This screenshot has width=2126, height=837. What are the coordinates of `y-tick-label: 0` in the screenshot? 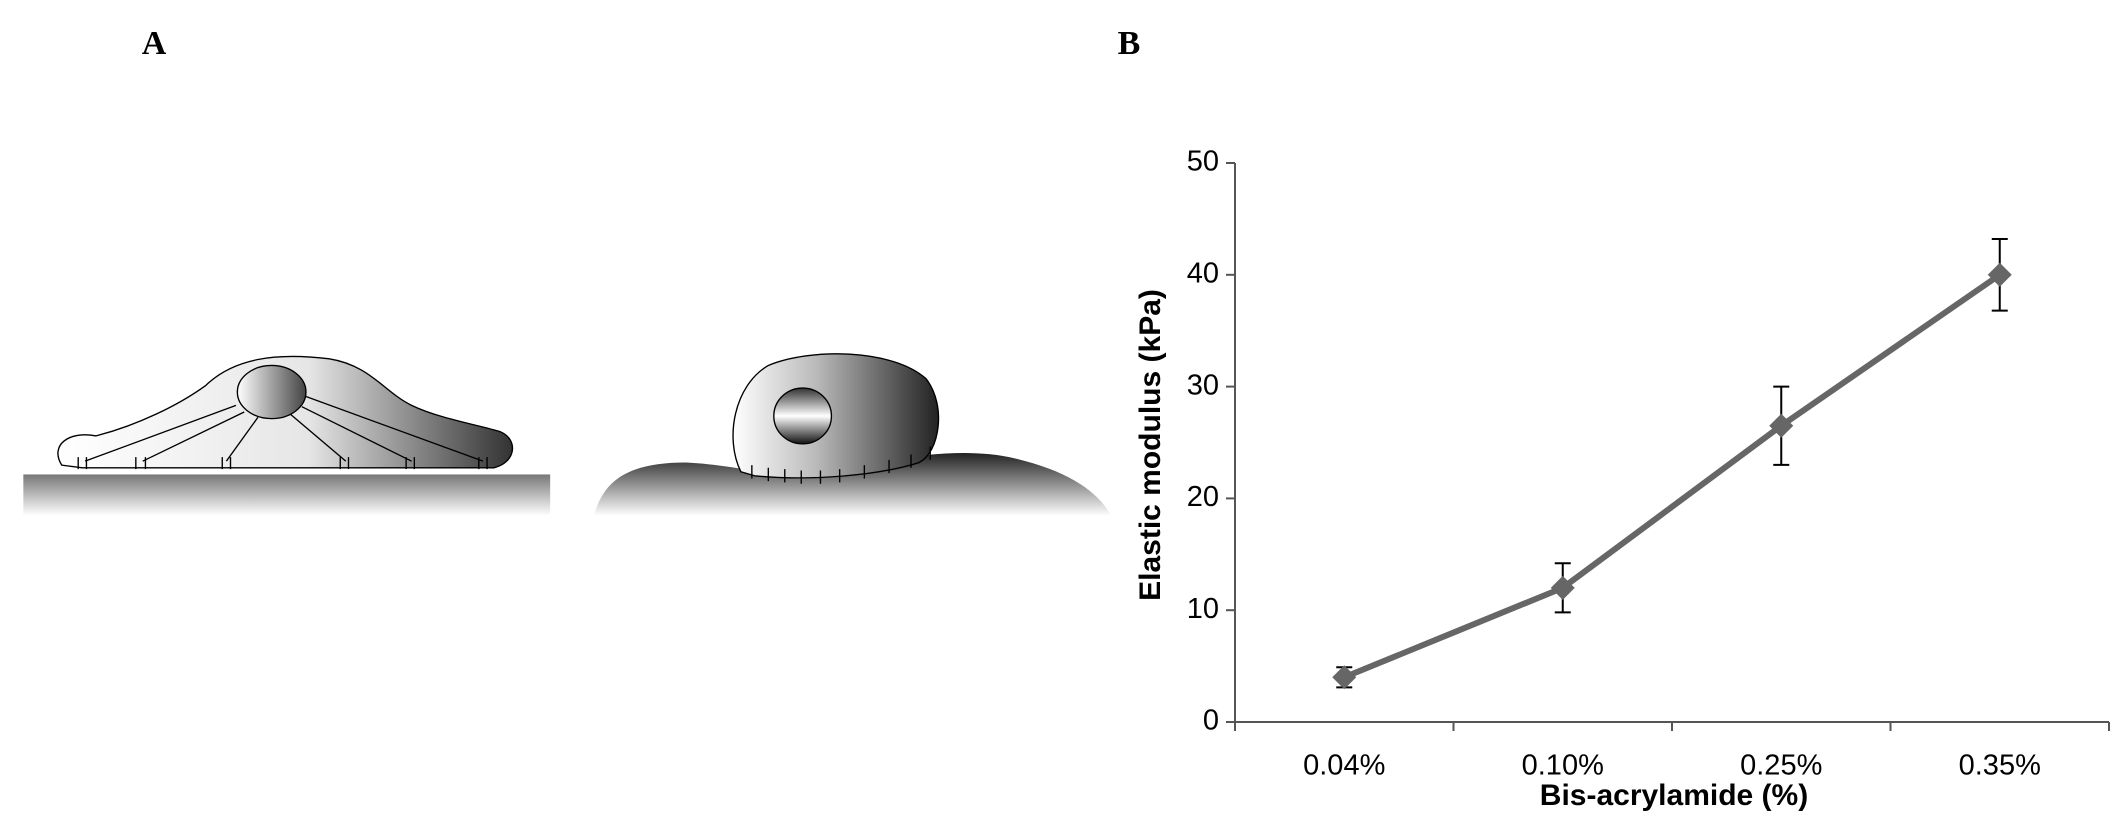 It's located at (1211, 721).